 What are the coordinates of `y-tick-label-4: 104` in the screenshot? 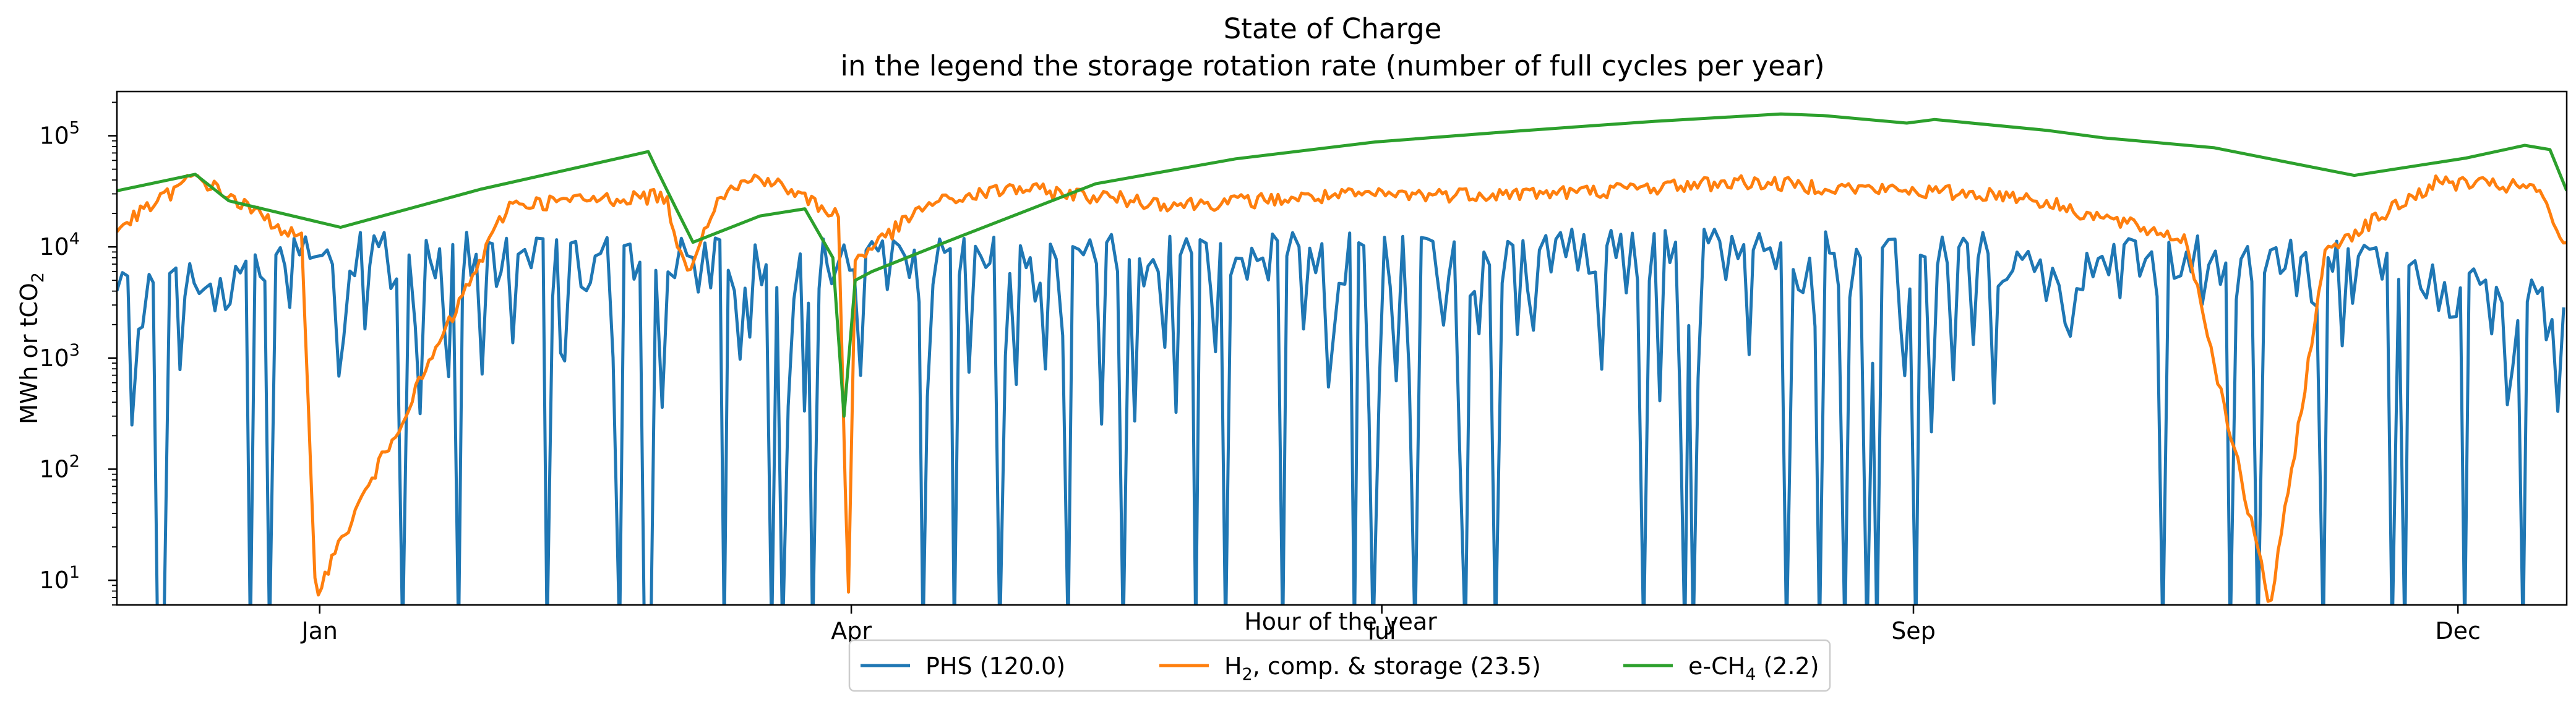 It's located at (59, 244).